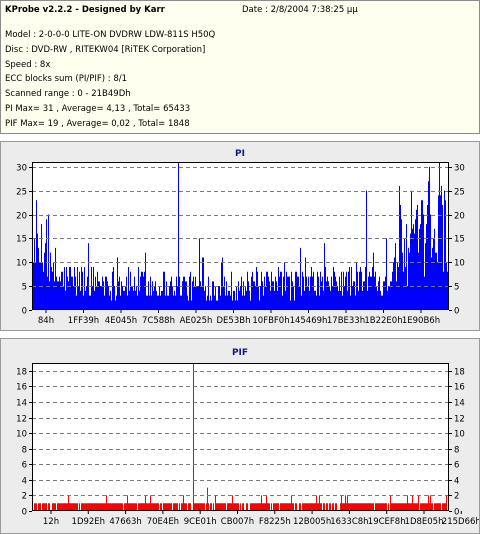 The height and width of the screenshot is (534, 480). Describe the element at coordinates (24, 466) in the screenshot. I see `y-tick-label-left: 6` at that location.